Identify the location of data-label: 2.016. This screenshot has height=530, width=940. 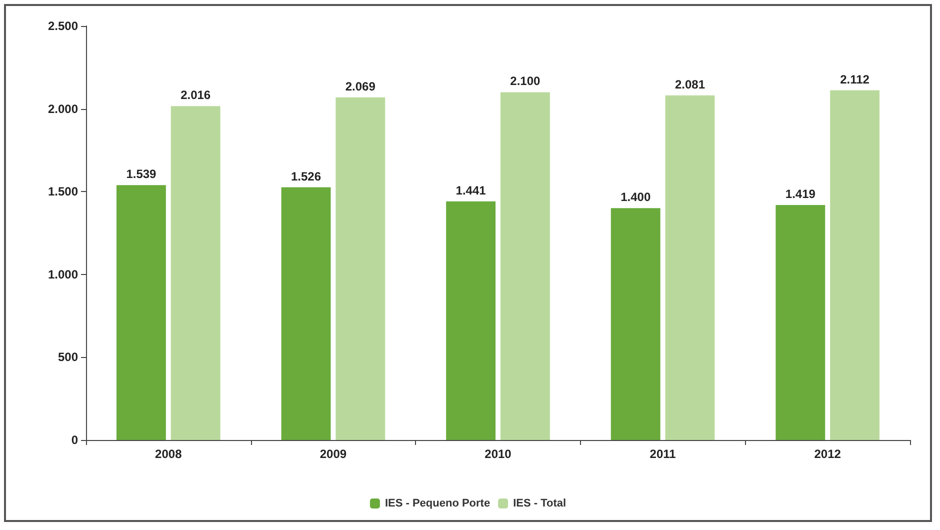
(195, 95).